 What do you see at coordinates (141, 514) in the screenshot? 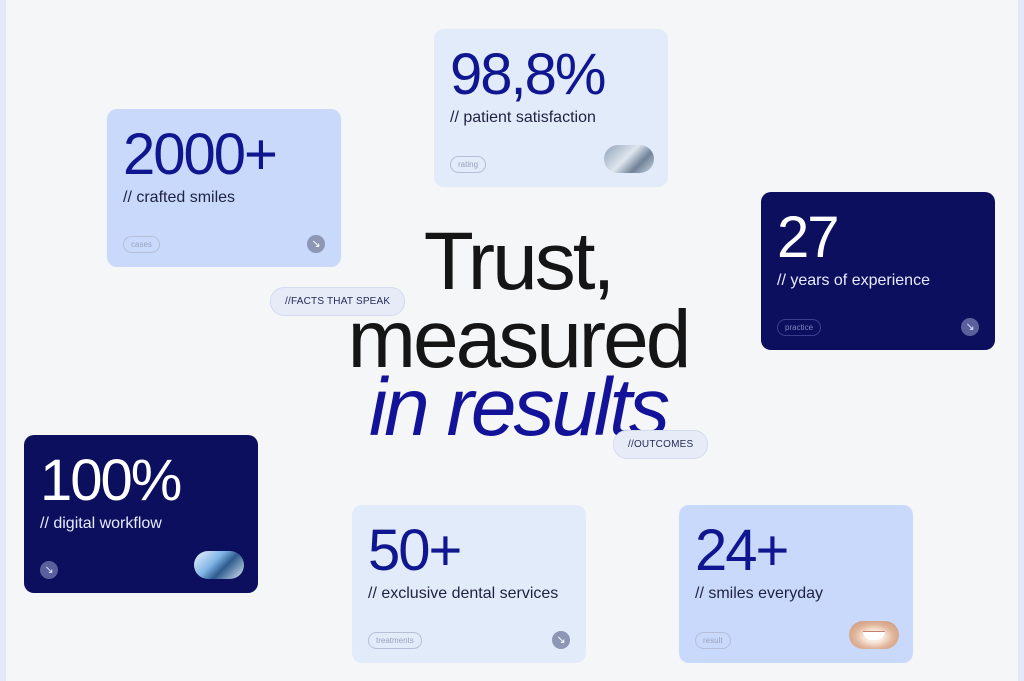
I see `stat-card-digital: 100% // digital workflow ↘` at bounding box center [141, 514].